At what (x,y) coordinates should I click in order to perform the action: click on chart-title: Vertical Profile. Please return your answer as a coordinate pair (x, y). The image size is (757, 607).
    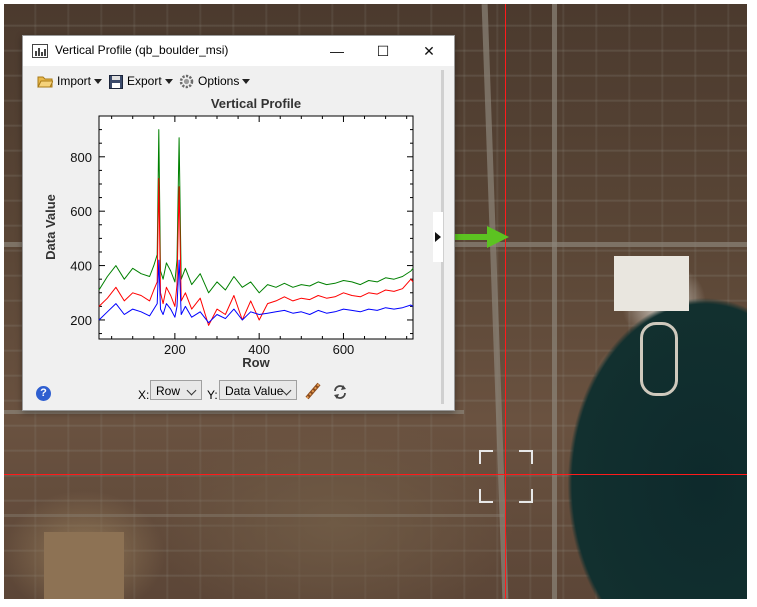
    Looking at the image, I should click on (256, 103).